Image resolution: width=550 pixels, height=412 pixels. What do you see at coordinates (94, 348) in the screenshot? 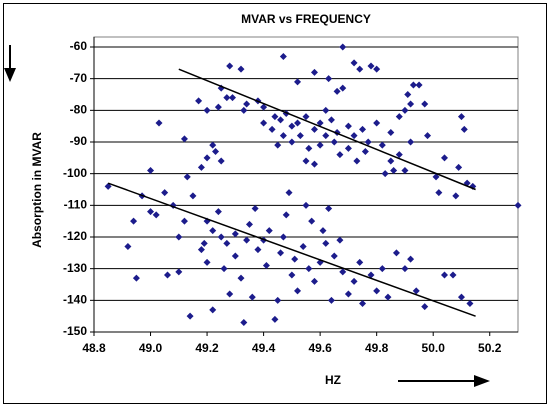
I see `x-tick-label: 48.8` at bounding box center [94, 348].